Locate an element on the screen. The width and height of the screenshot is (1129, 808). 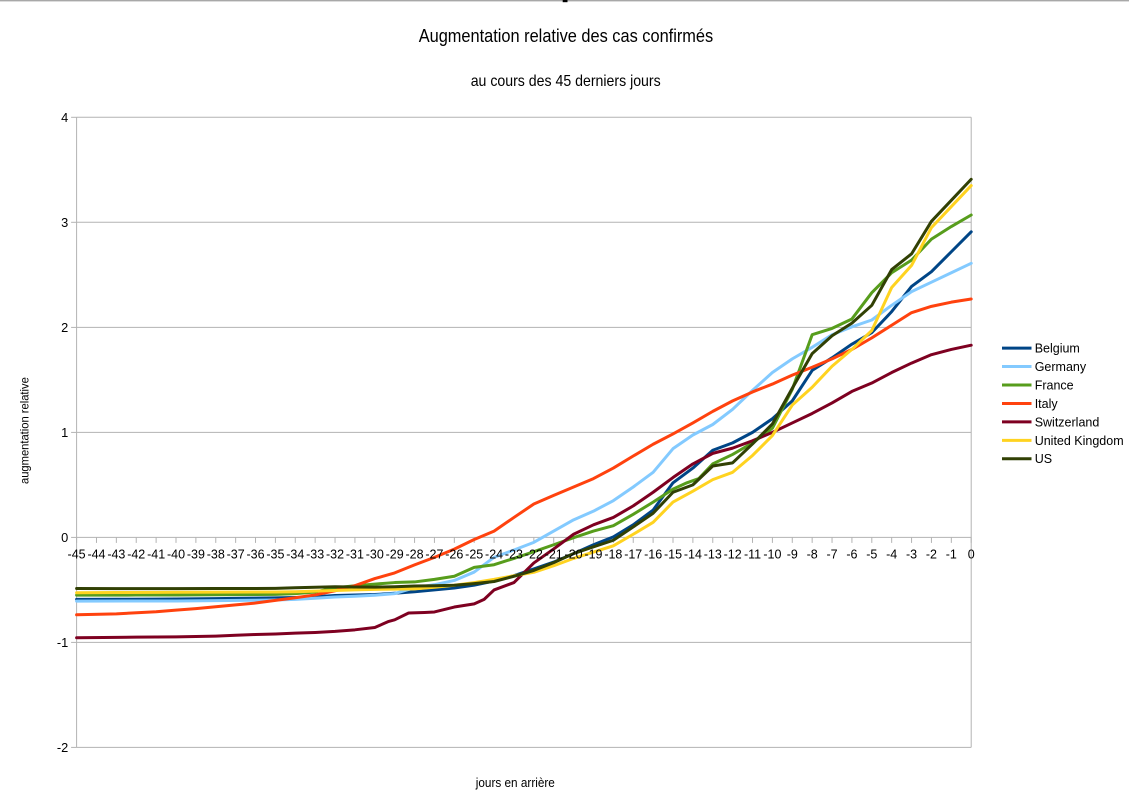
svg-text: -30 is located at coordinates (375, 555).